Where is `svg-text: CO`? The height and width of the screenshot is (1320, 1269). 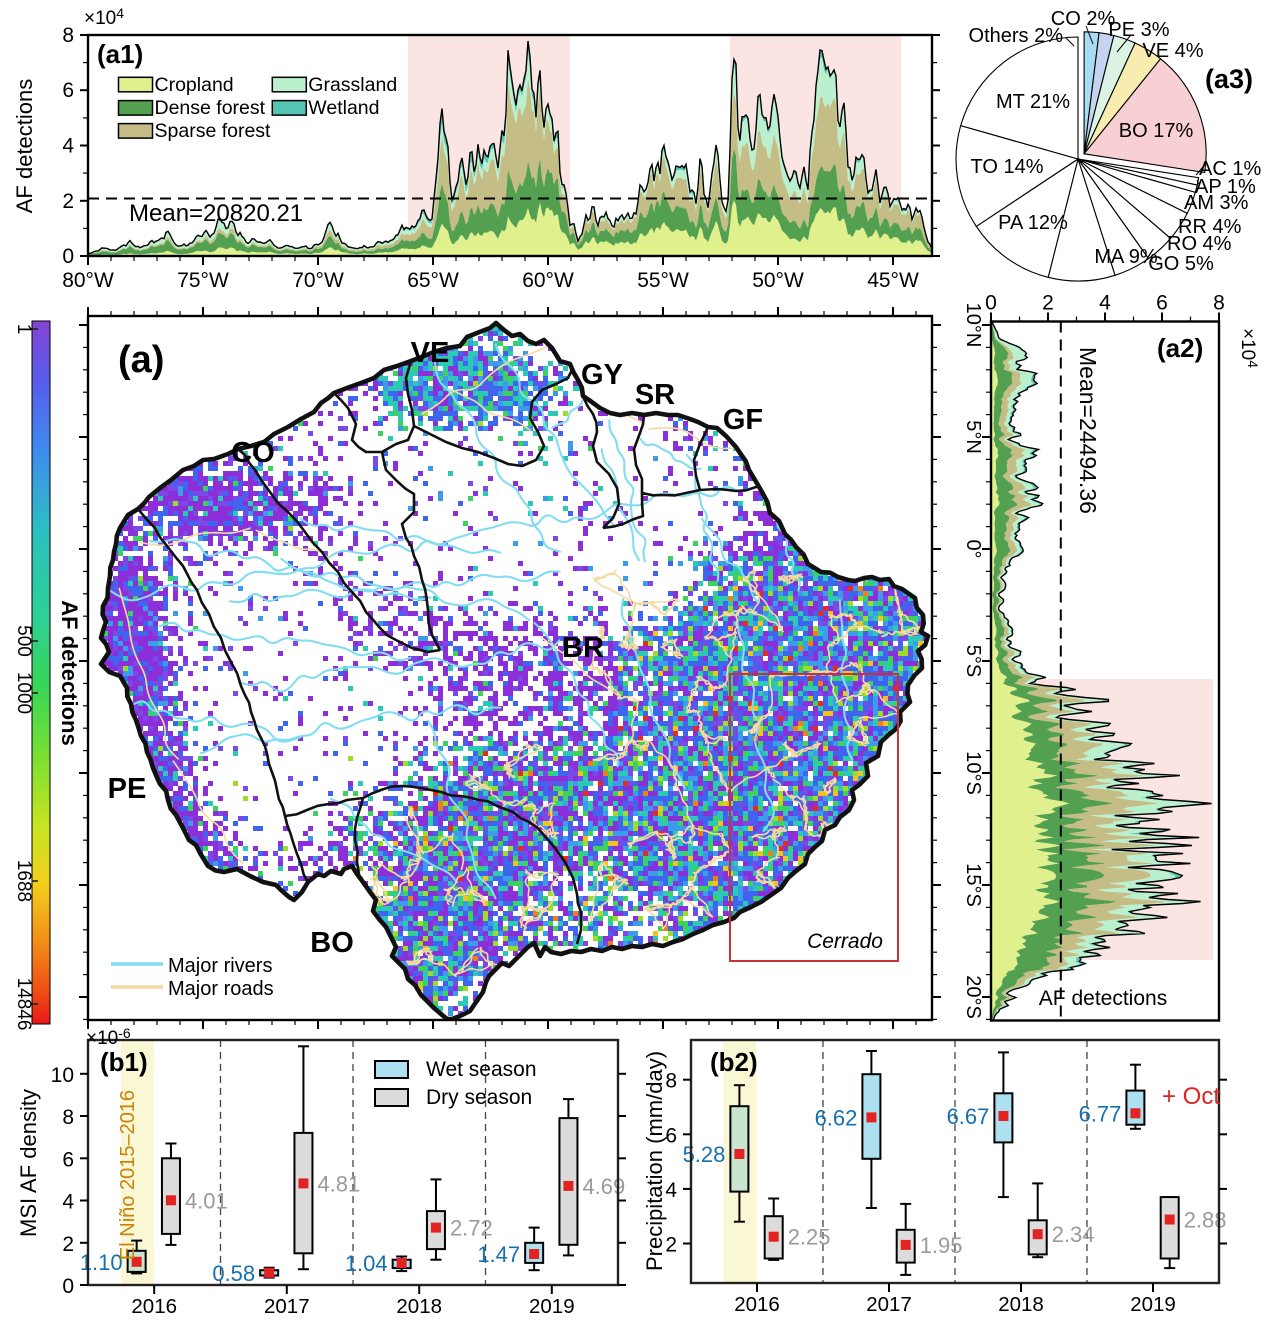 svg-text: CO is located at coordinates (253, 453).